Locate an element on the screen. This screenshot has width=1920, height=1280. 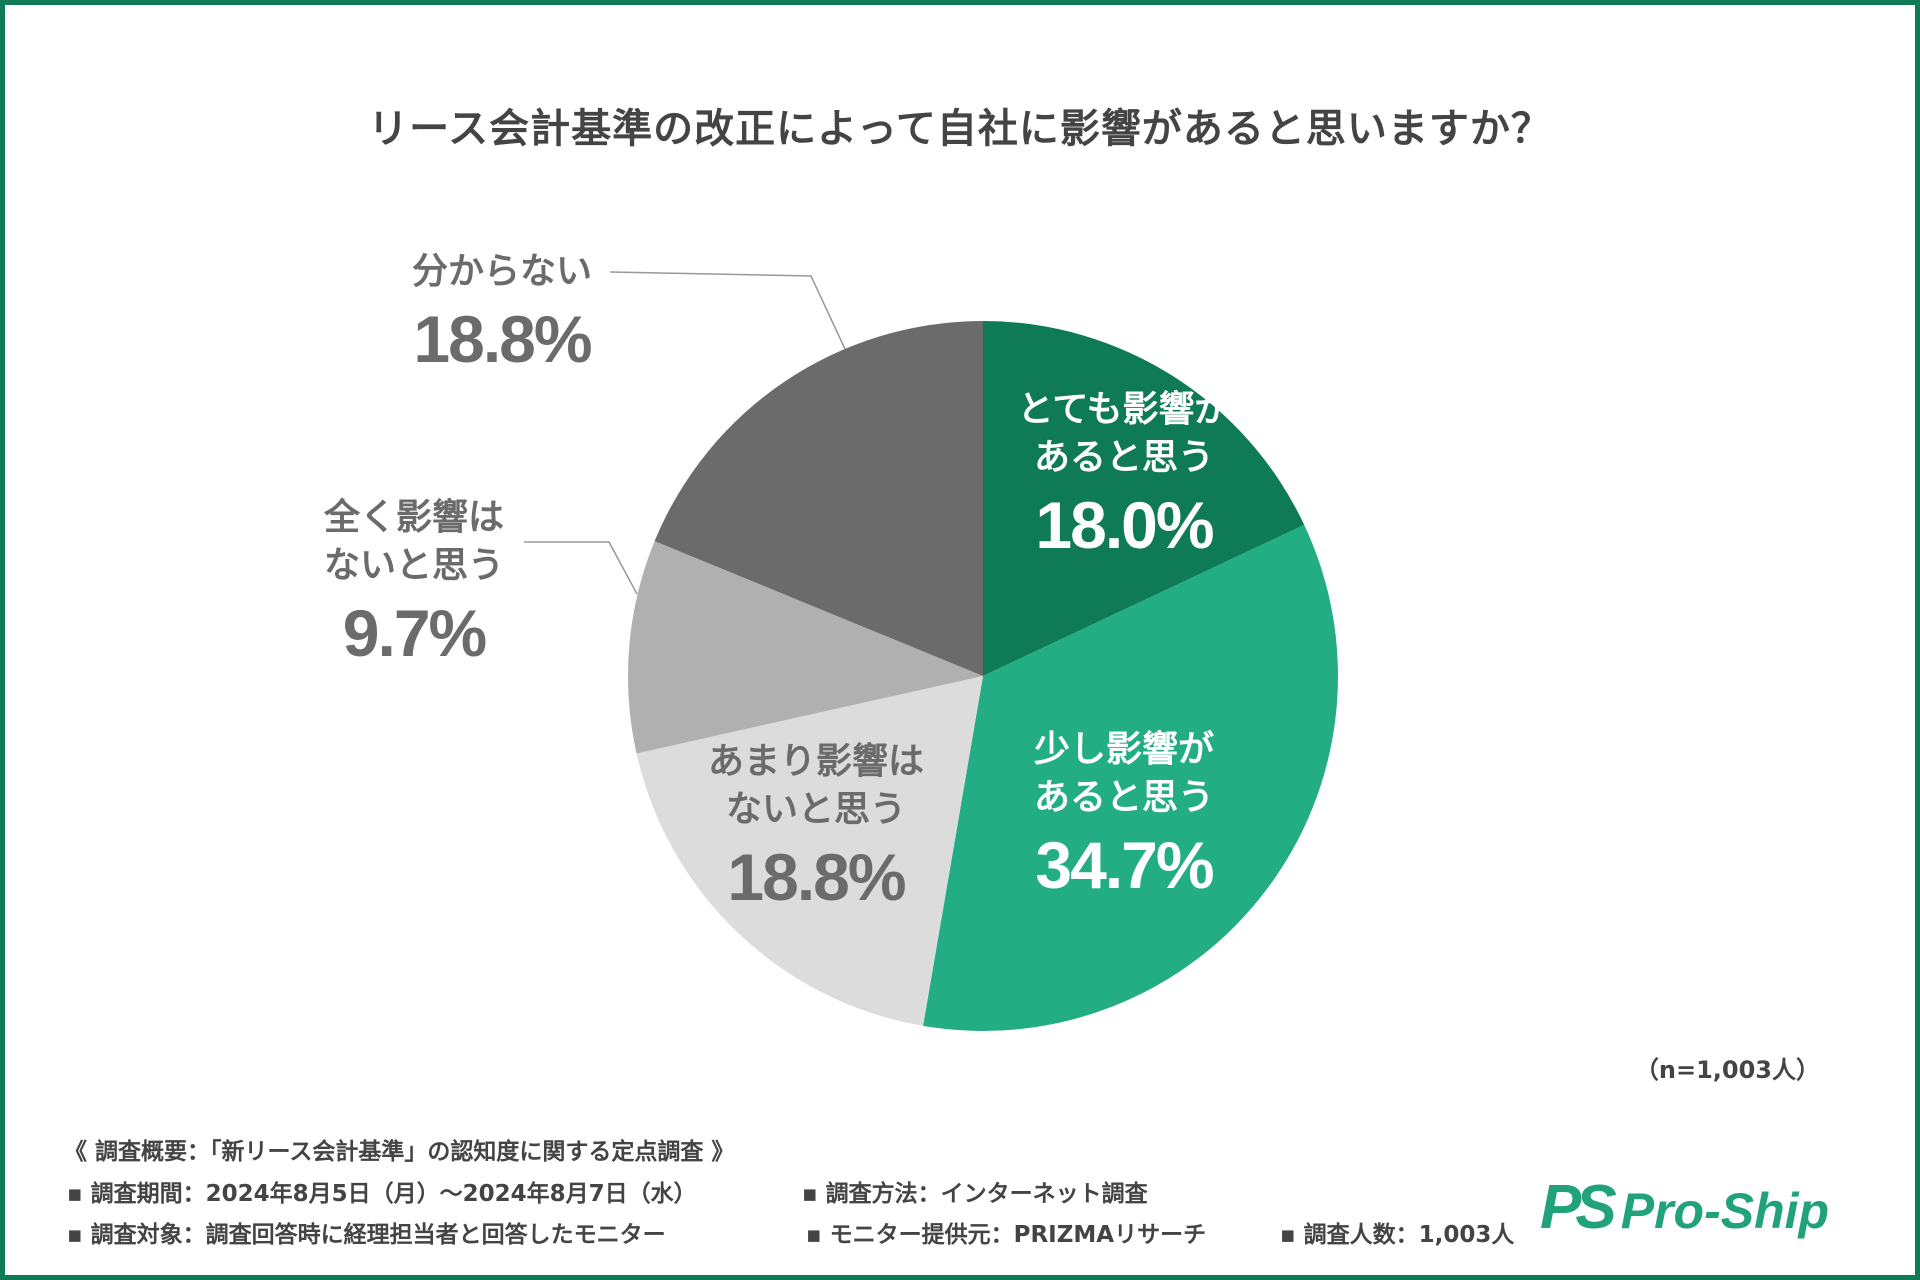
survey-provider: ▪ モニター提供元：PRIZMAリサーチ is located at coordinates (1006, 1235).